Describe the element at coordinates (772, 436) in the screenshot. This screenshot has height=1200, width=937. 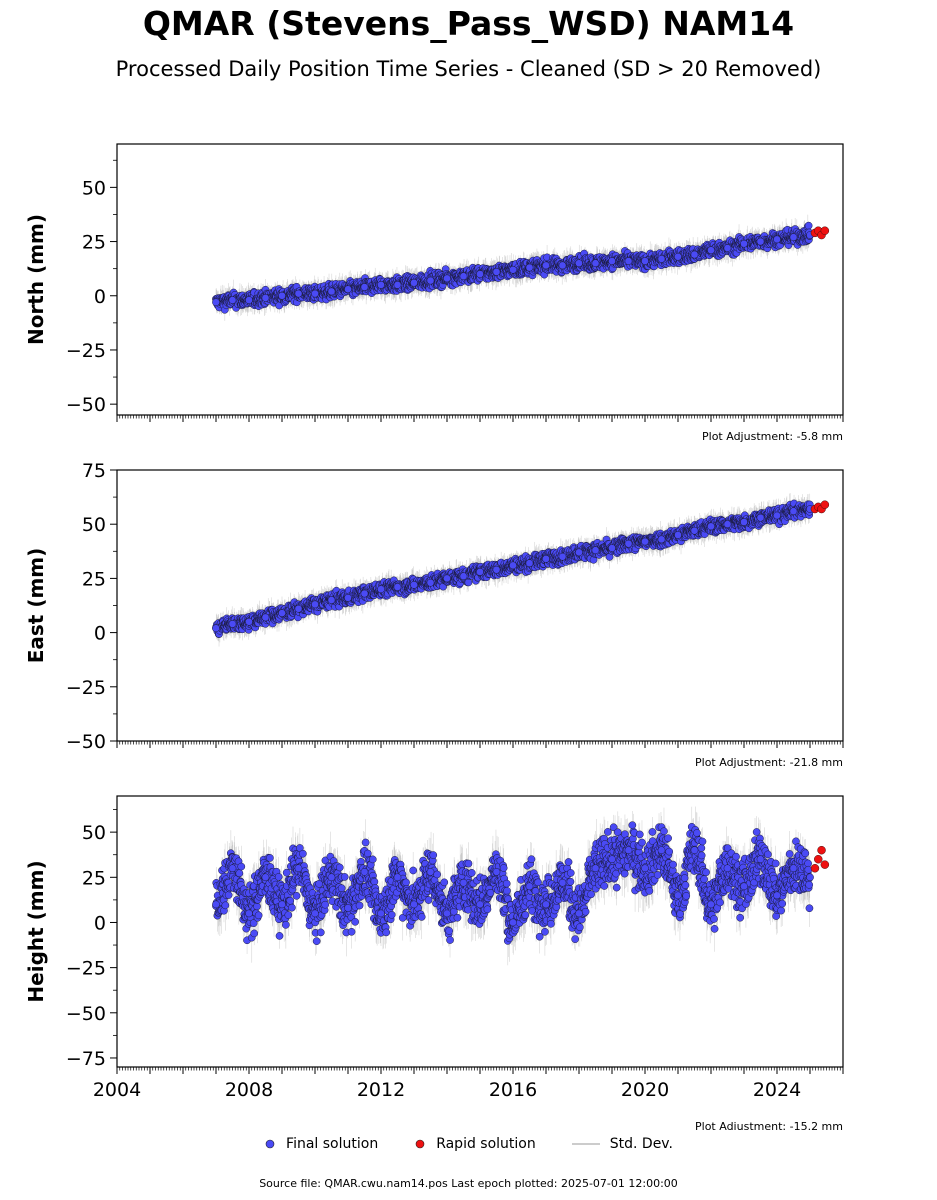
I see `plot-adjustment: Plot Adjustment: -5.8 mm` at that location.